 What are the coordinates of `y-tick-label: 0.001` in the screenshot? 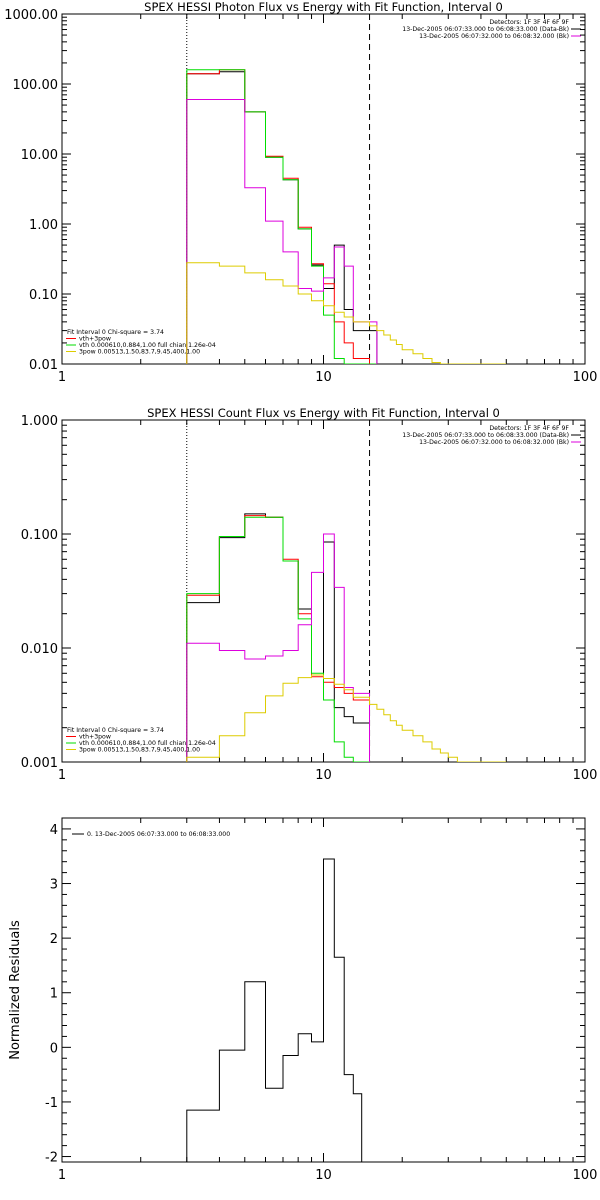 It's located at (39, 763).